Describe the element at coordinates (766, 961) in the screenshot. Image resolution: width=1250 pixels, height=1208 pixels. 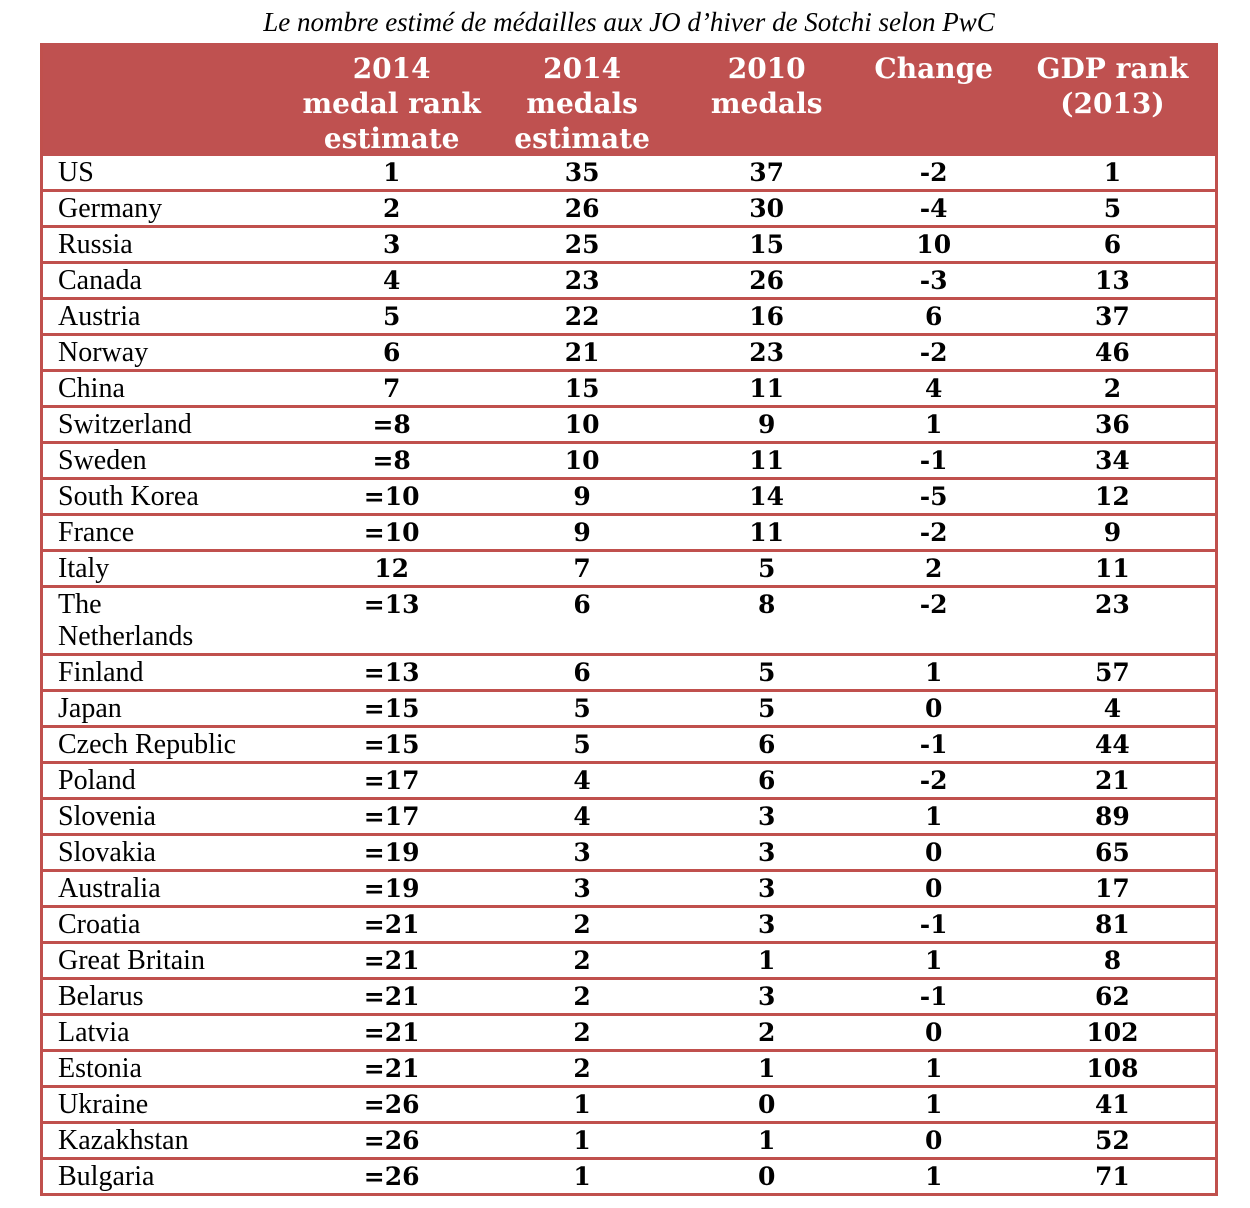
I see `medals-2010-cell: 1` at that location.